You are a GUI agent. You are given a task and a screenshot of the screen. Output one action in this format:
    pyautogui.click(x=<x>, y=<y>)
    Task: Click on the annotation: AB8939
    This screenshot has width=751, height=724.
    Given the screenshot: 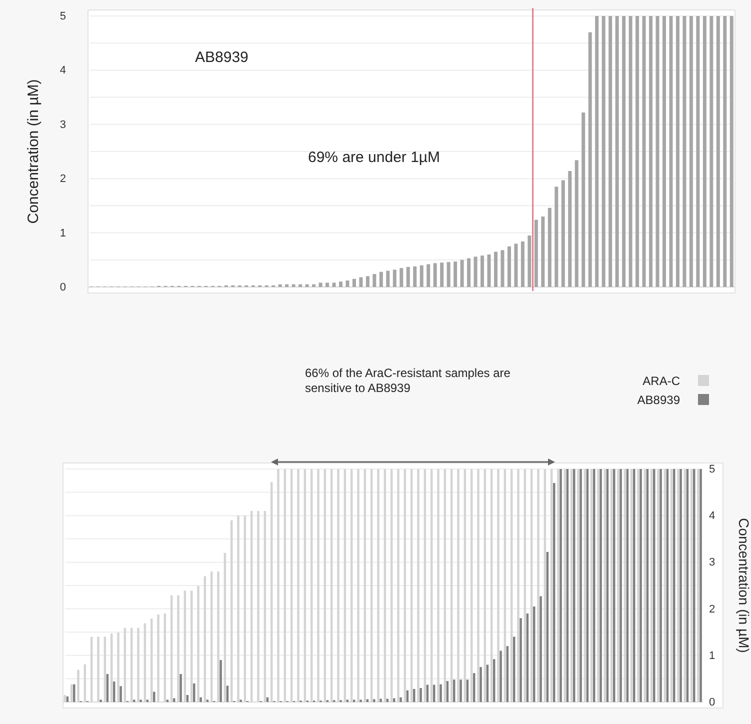 What is the action you would take?
    pyautogui.click(x=221, y=57)
    